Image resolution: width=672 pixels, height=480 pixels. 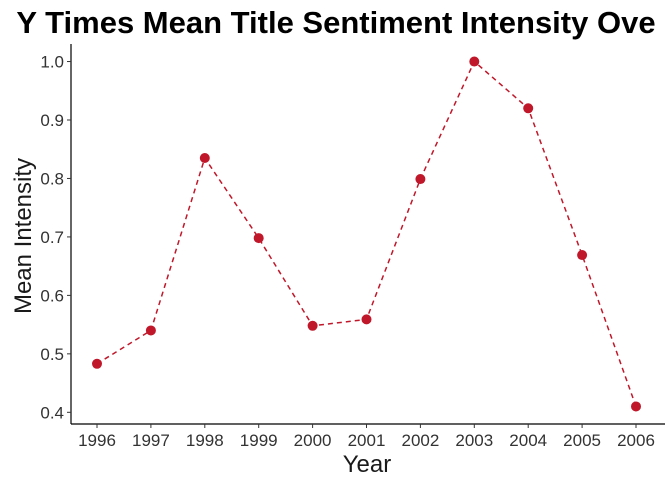 What do you see at coordinates (367, 440) in the screenshot?
I see `x-tick-label: 2001` at bounding box center [367, 440].